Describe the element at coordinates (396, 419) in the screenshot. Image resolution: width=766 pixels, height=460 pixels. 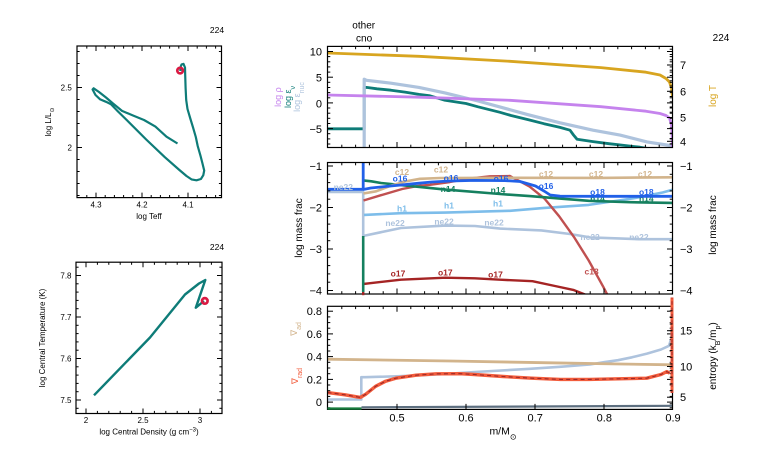
I see `svg-text: 0.5` at that location.